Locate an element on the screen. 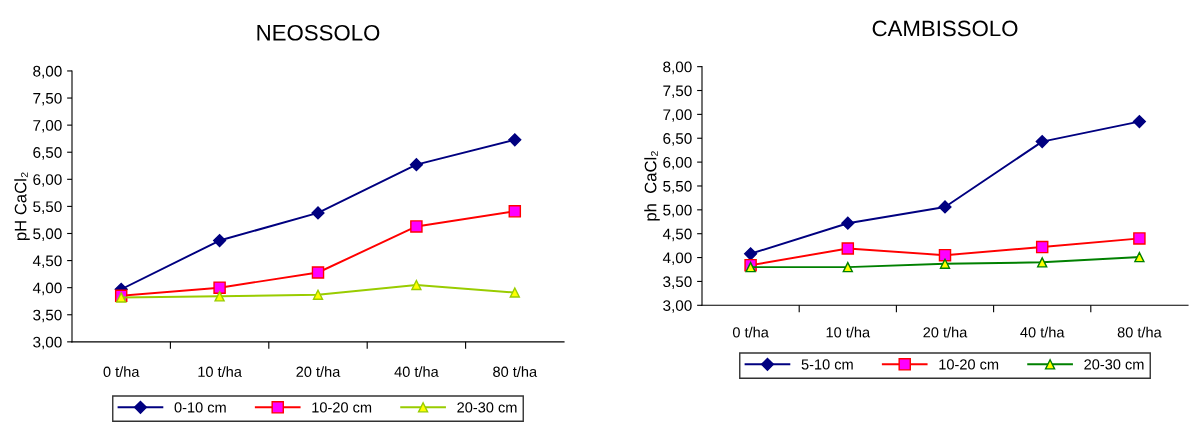 This screenshot has width=1200, height=430. chart-title: CAMBISSOLO is located at coordinates (945, 28).